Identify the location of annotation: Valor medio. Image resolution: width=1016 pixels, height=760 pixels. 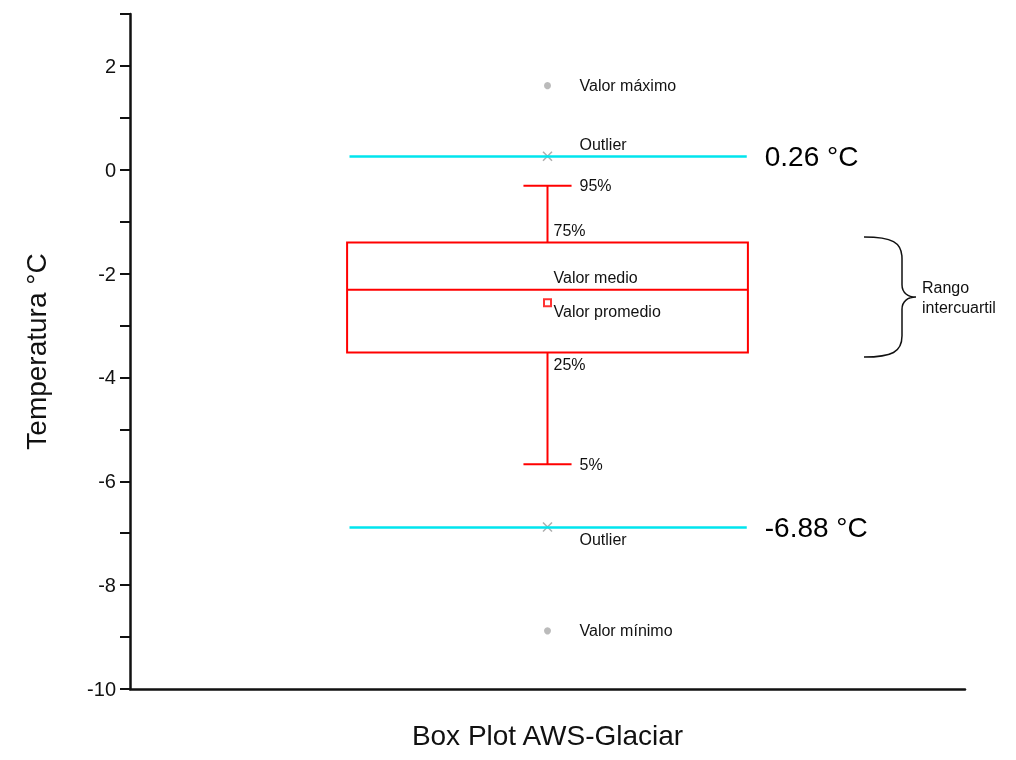
(595, 278).